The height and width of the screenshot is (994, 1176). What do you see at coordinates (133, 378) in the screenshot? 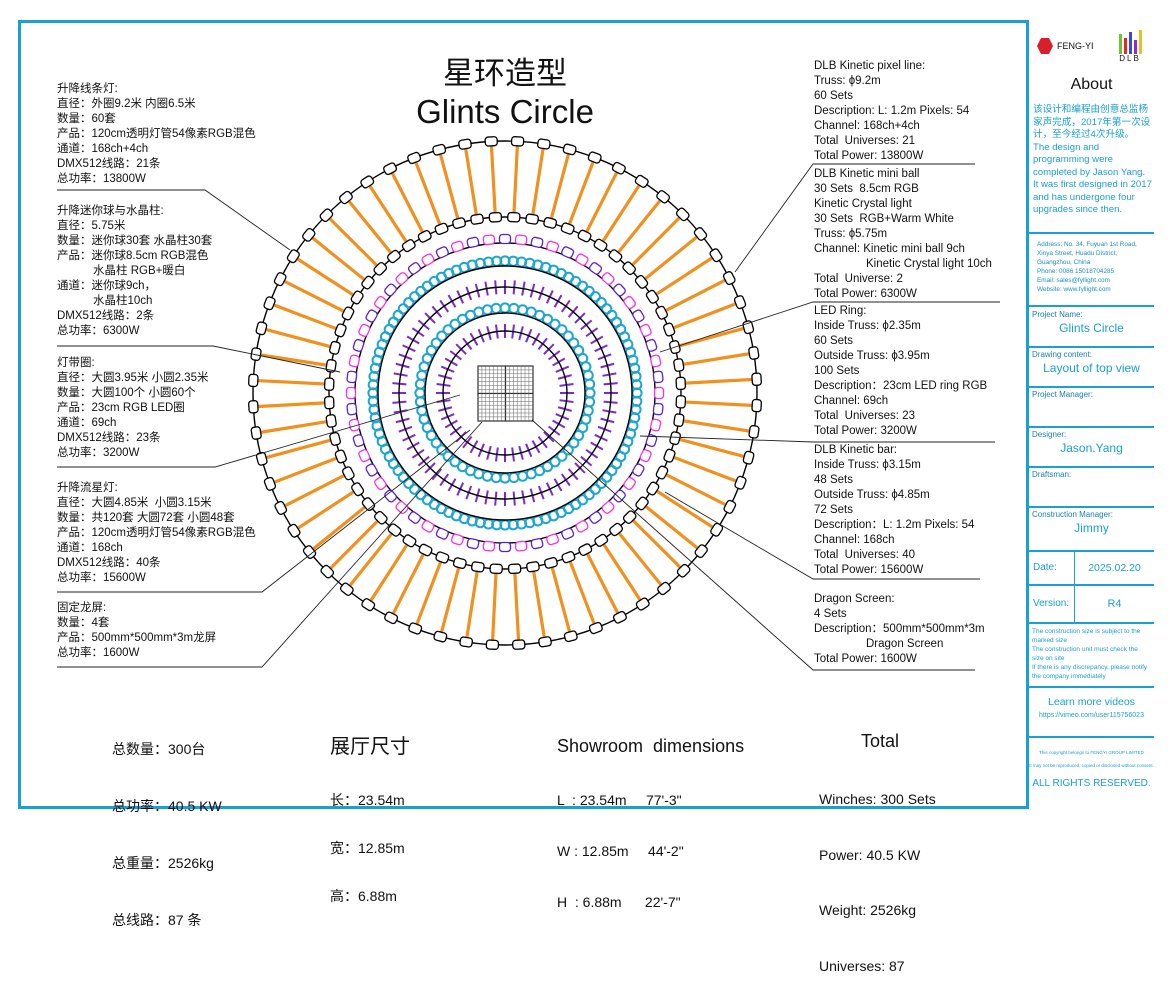
I see `spec-line: 直径：大圆3.95米 小圆2.35米` at bounding box center [133, 378].